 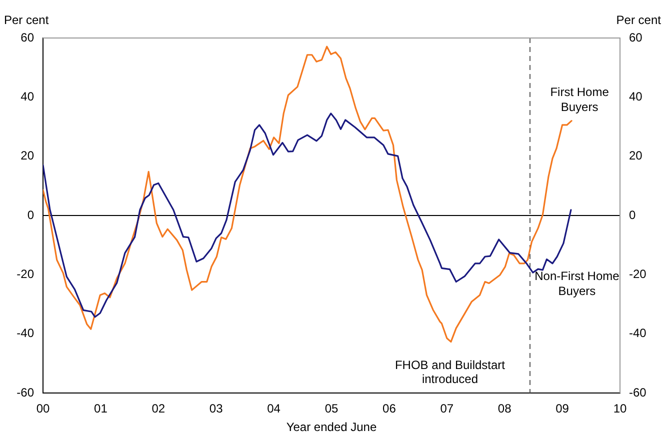 I want to click on y2-tick-label: 40, so click(x=636, y=96).